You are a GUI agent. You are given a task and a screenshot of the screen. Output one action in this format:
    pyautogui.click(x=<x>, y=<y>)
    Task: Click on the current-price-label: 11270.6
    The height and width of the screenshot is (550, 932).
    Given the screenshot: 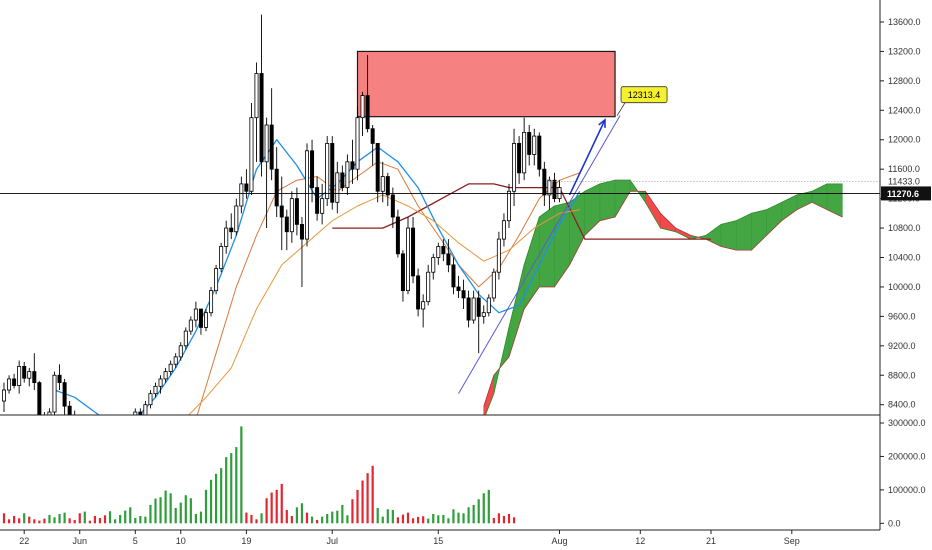 What is the action you would take?
    pyautogui.click(x=903, y=194)
    